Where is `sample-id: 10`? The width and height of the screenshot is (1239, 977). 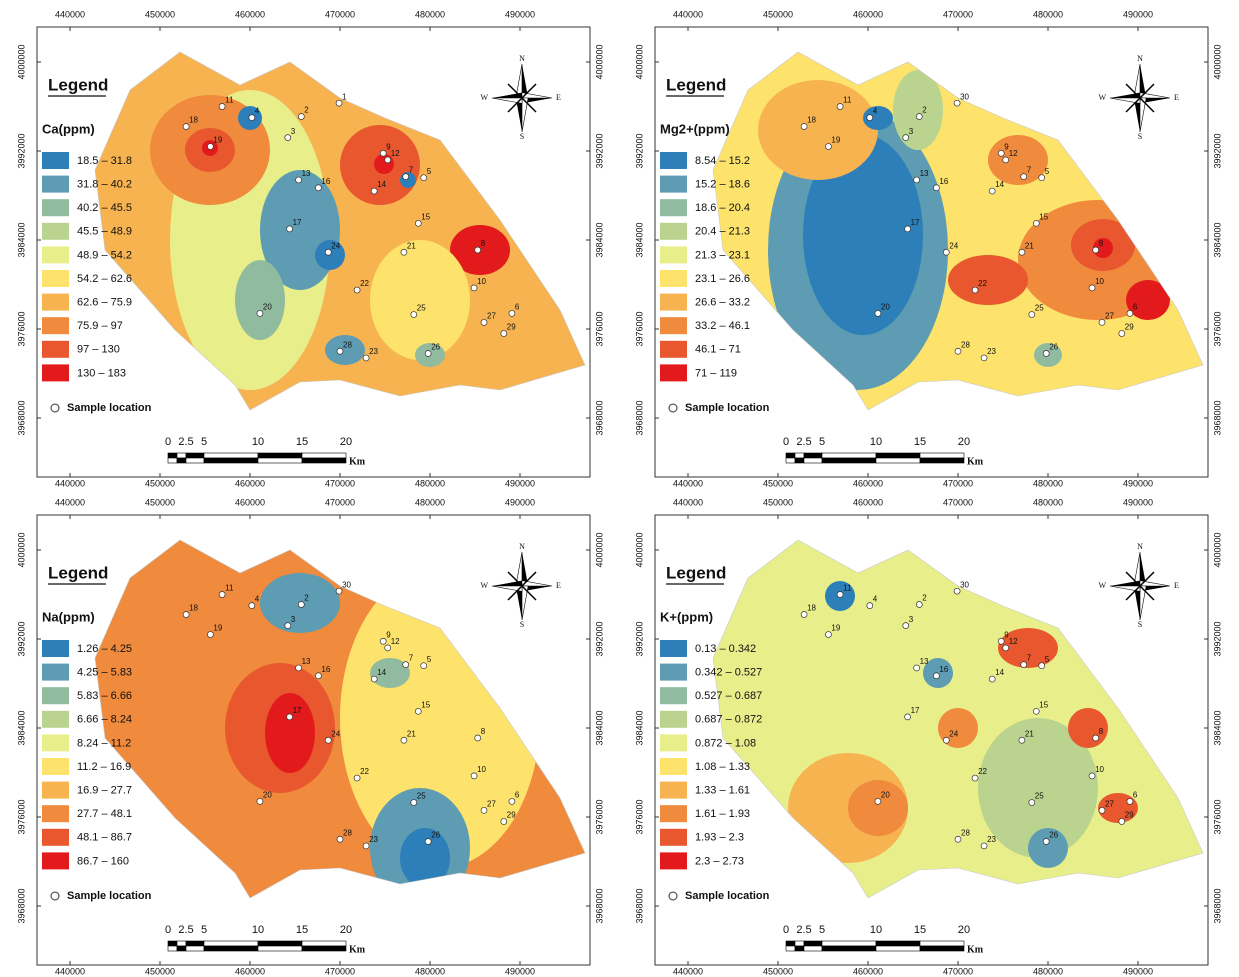 sample-id: 10 is located at coordinates (481, 281).